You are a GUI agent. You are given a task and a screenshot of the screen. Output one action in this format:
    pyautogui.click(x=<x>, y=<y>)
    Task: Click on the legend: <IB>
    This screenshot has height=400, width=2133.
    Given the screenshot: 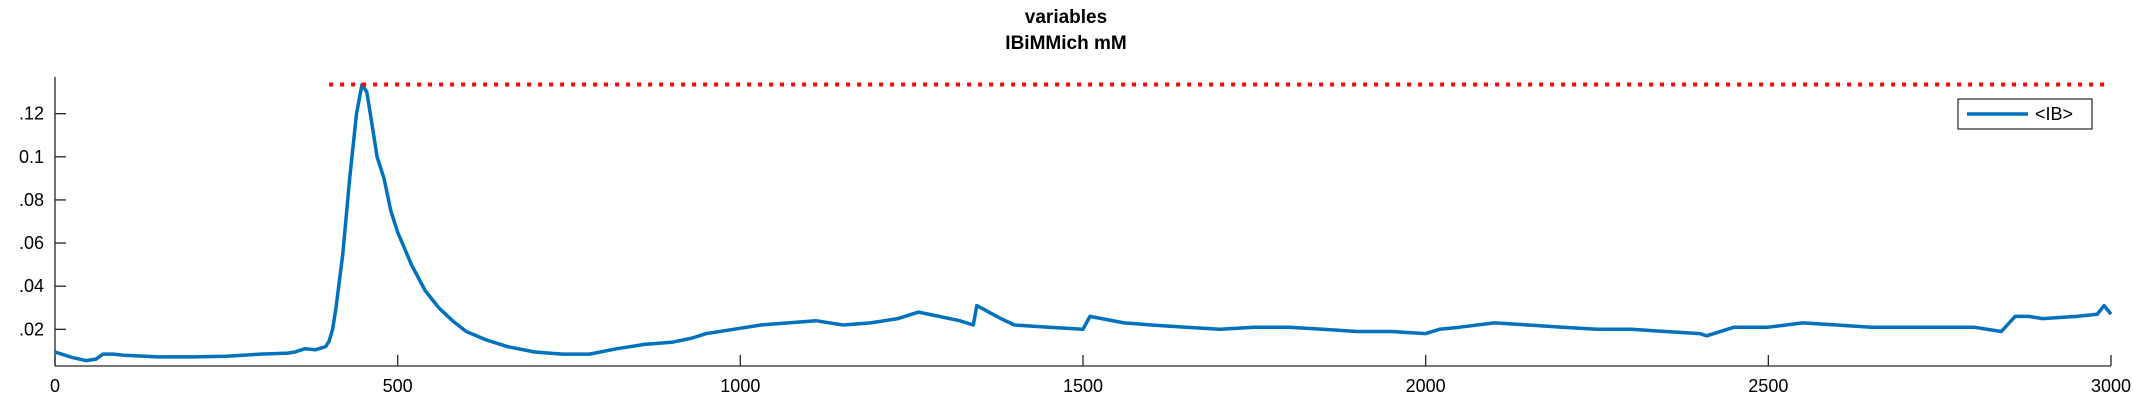 What is the action you would take?
    pyautogui.click(x=2025, y=114)
    